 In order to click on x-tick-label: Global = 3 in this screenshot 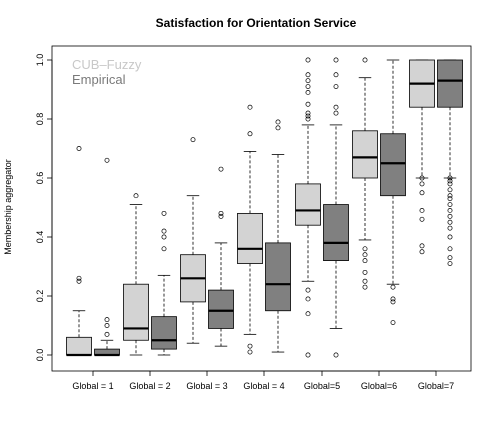, I will do `click(206, 386)`.